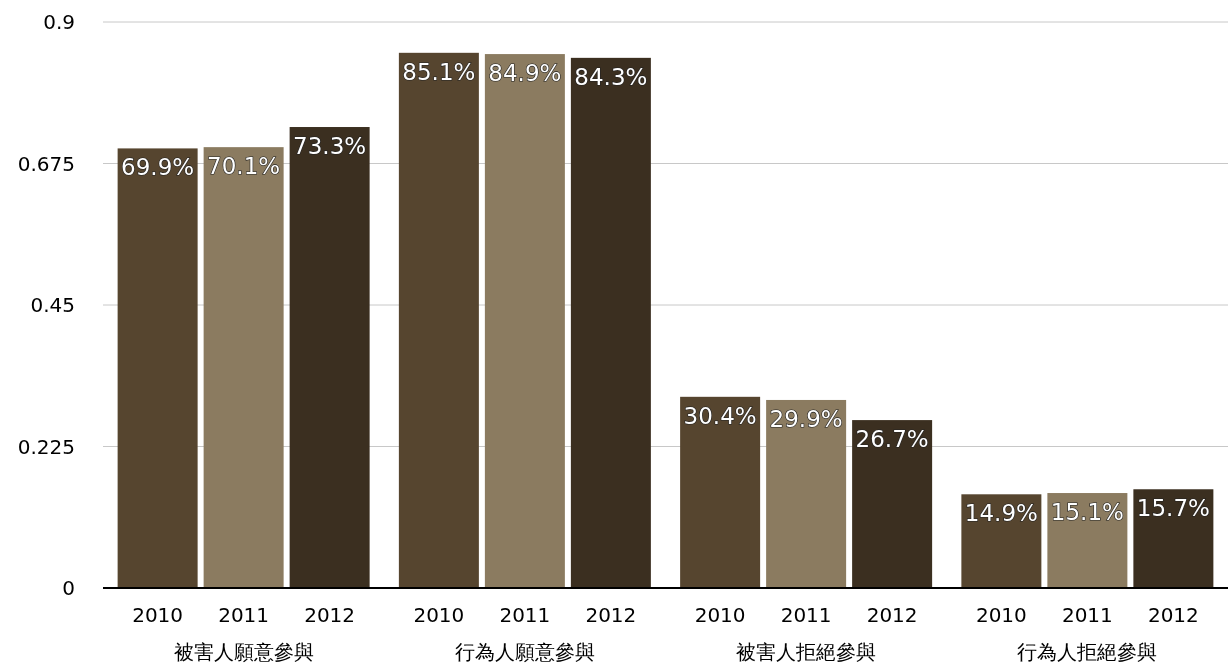 The height and width of the screenshot is (671, 1232). What do you see at coordinates (244, 615) in the screenshot?
I see `series-label: 2011` at bounding box center [244, 615].